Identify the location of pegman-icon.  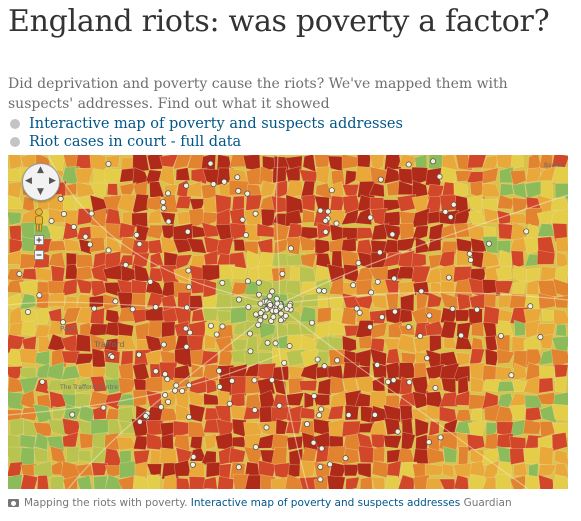
(39, 220).